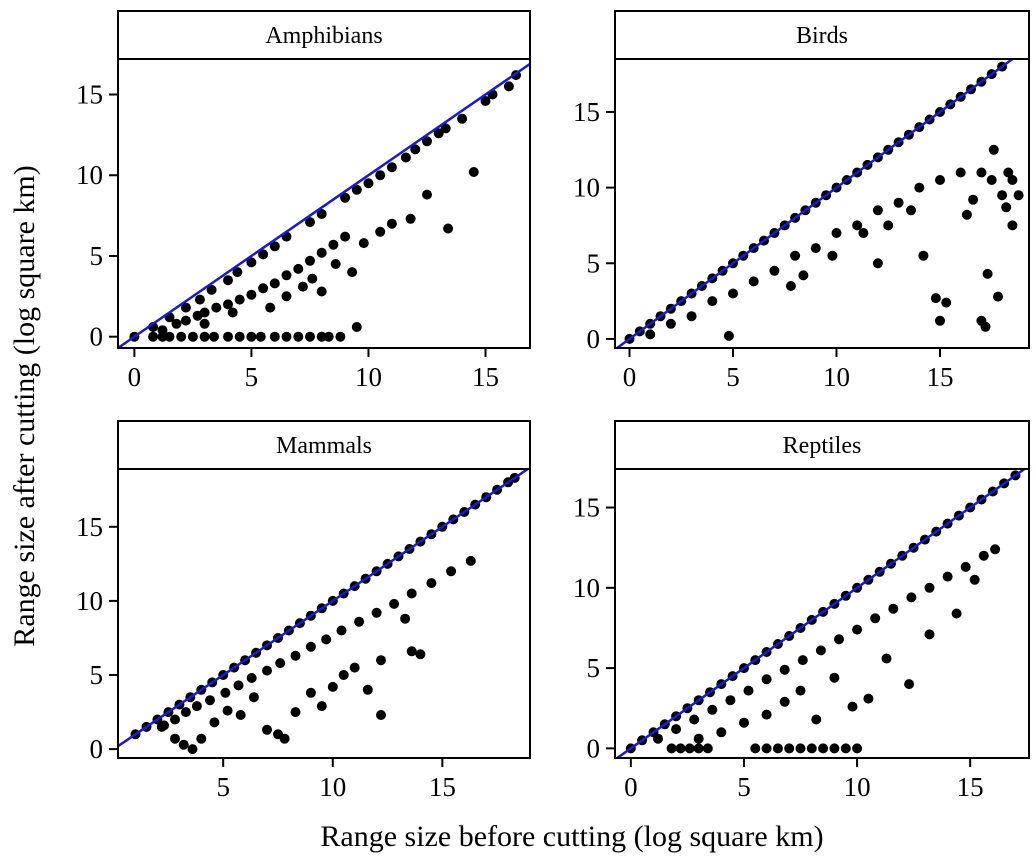  What do you see at coordinates (819, 203) in the screenshot?
I see `plot-area-birds` at bounding box center [819, 203].